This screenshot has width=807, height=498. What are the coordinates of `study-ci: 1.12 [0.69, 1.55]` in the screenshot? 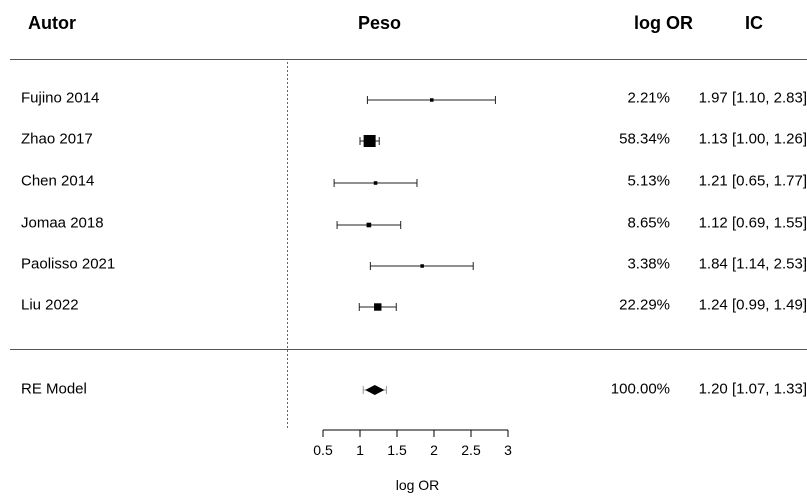 It's located at (752, 223).